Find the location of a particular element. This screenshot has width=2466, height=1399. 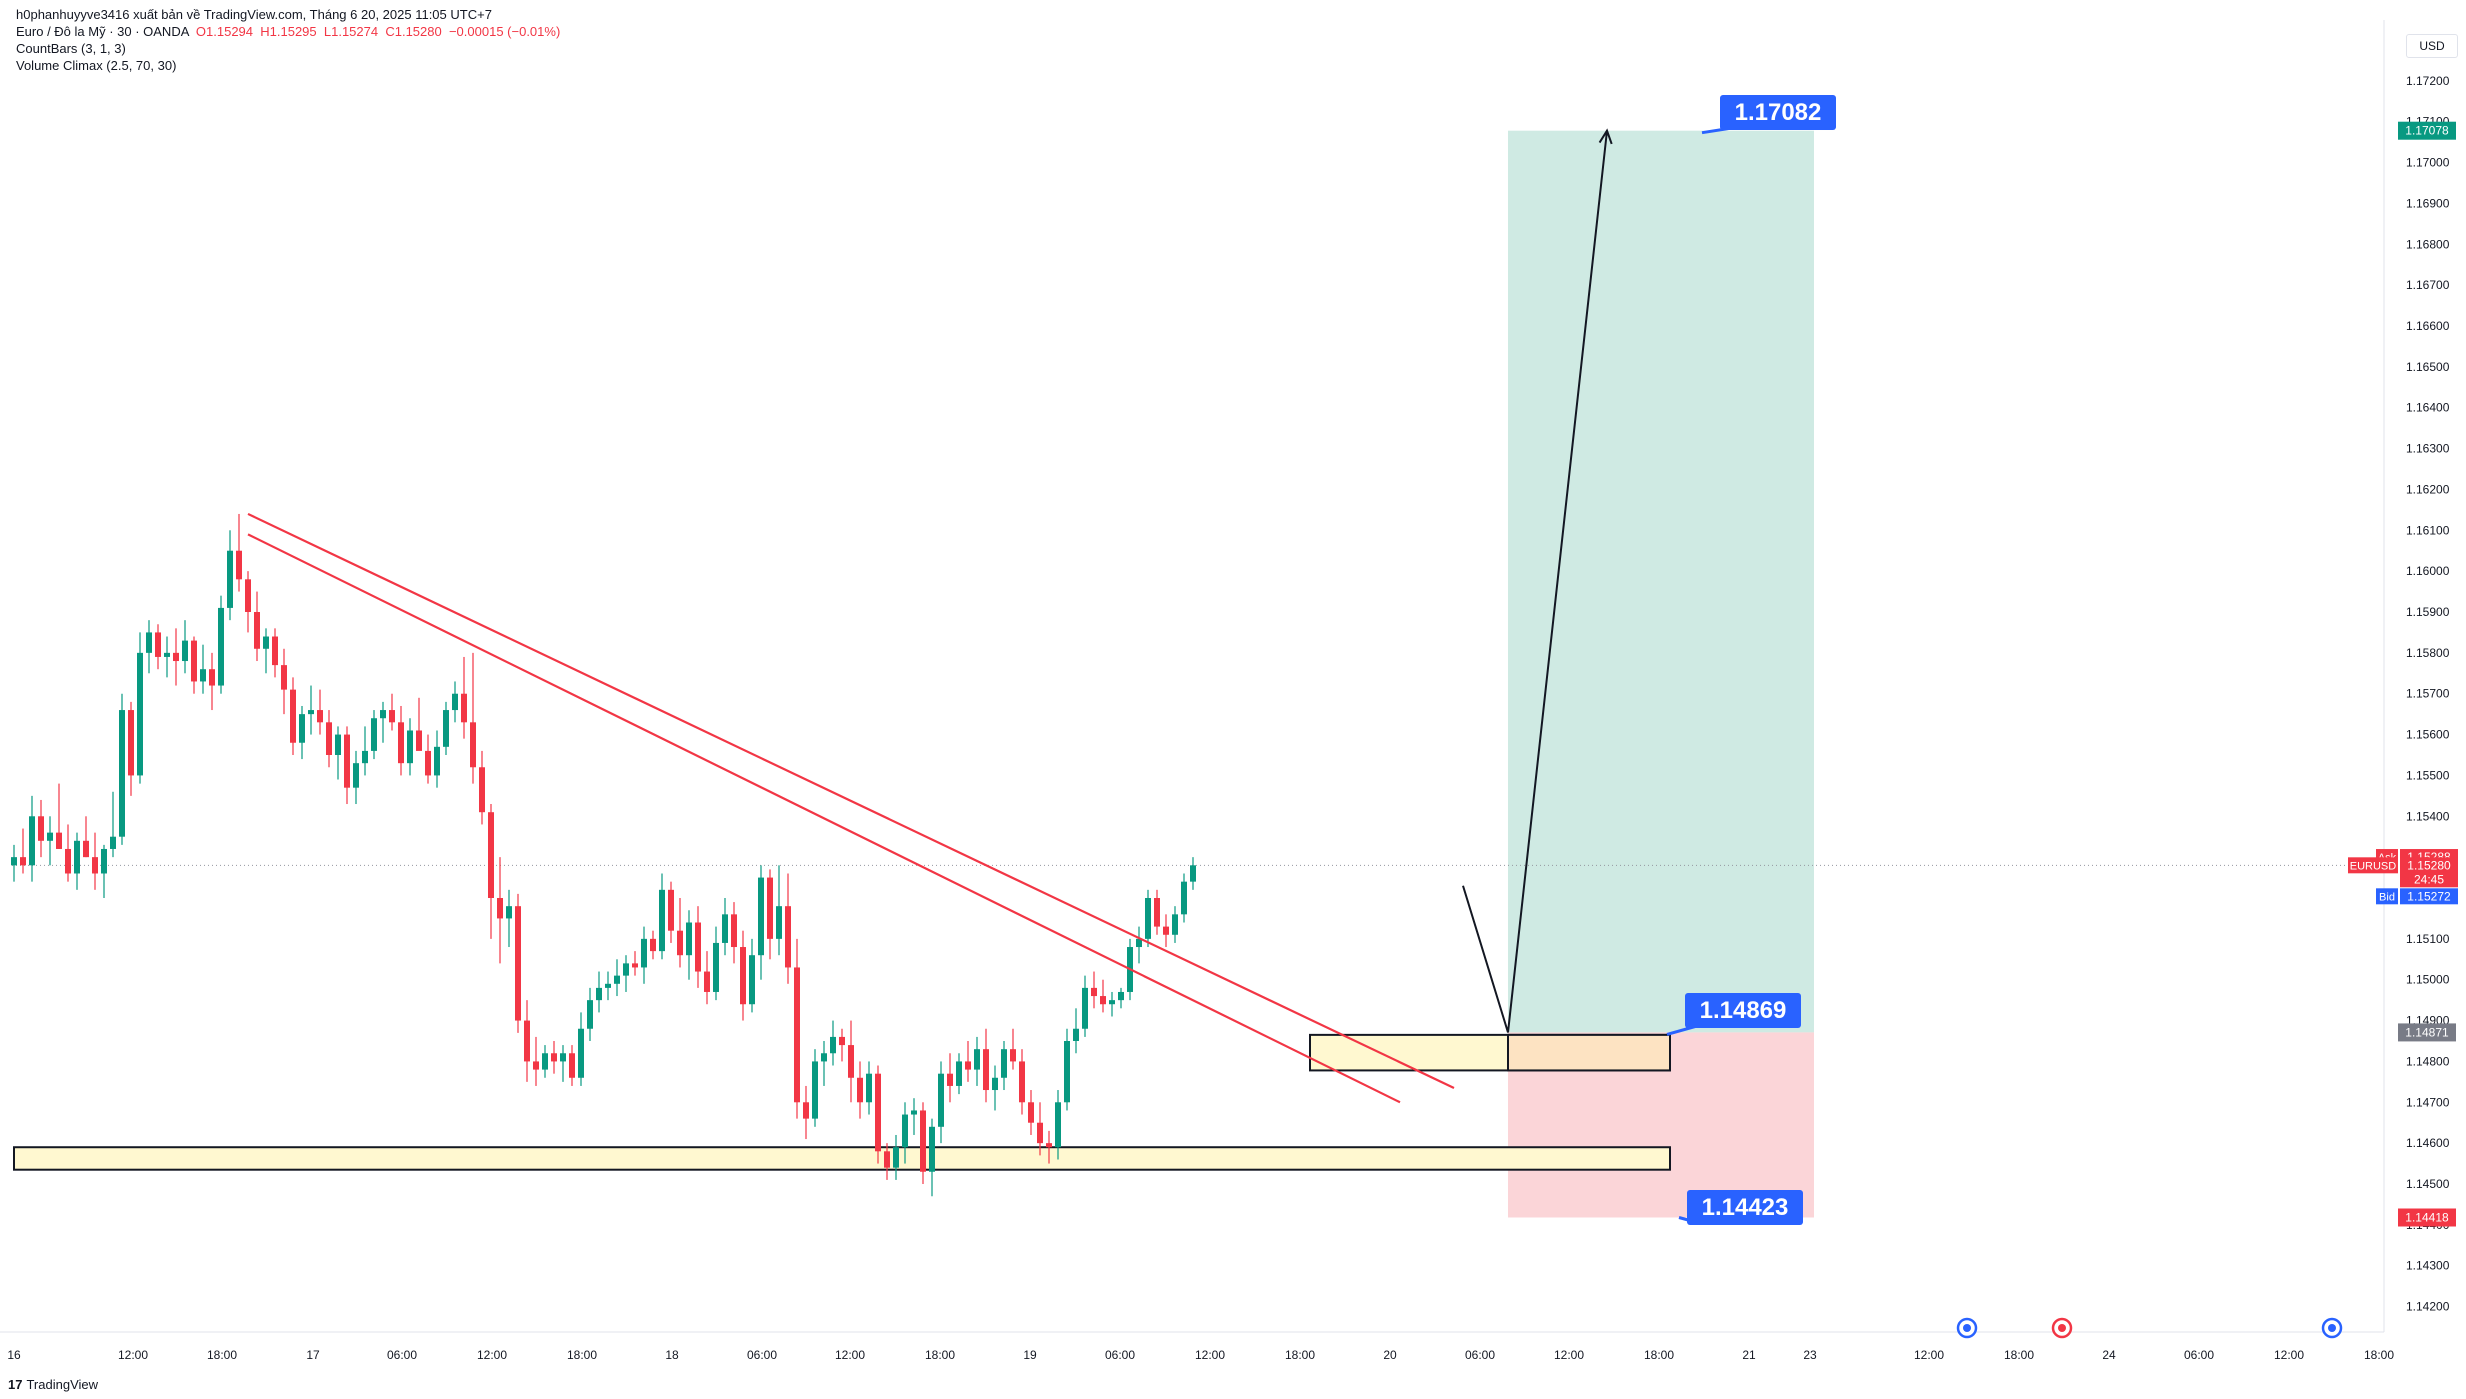

price-tick-label: 1.15800 is located at coordinates (2428, 653).